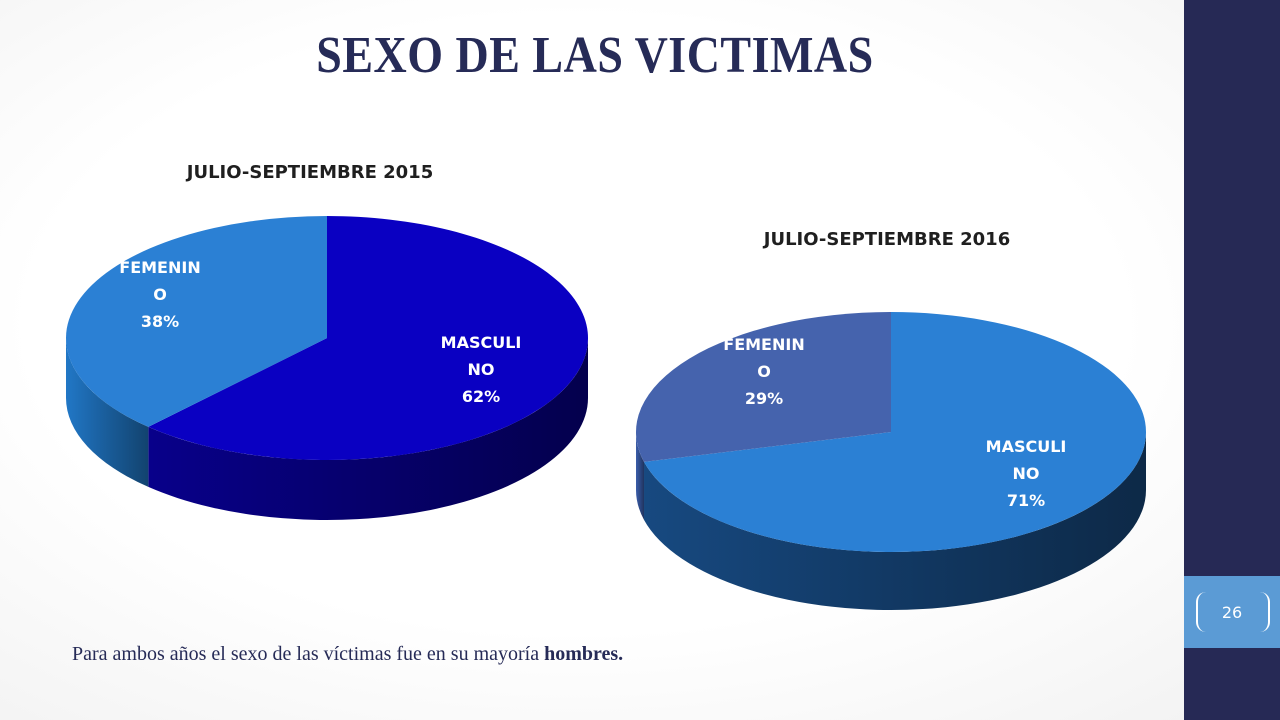  Describe the element at coordinates (595, 54) in the screenshot. I see `slide-title: SEXO DE LAS VICTIMAS` at that location.